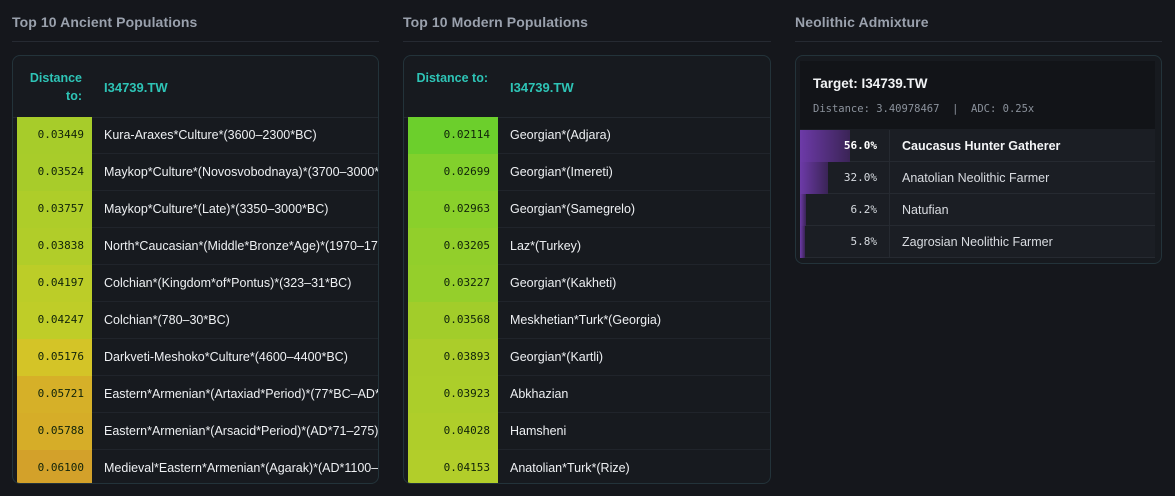 The height and width of the screenshot is (496, 1175). I want to click on population-name: Georgian*(Imereti), so click(561, 172).